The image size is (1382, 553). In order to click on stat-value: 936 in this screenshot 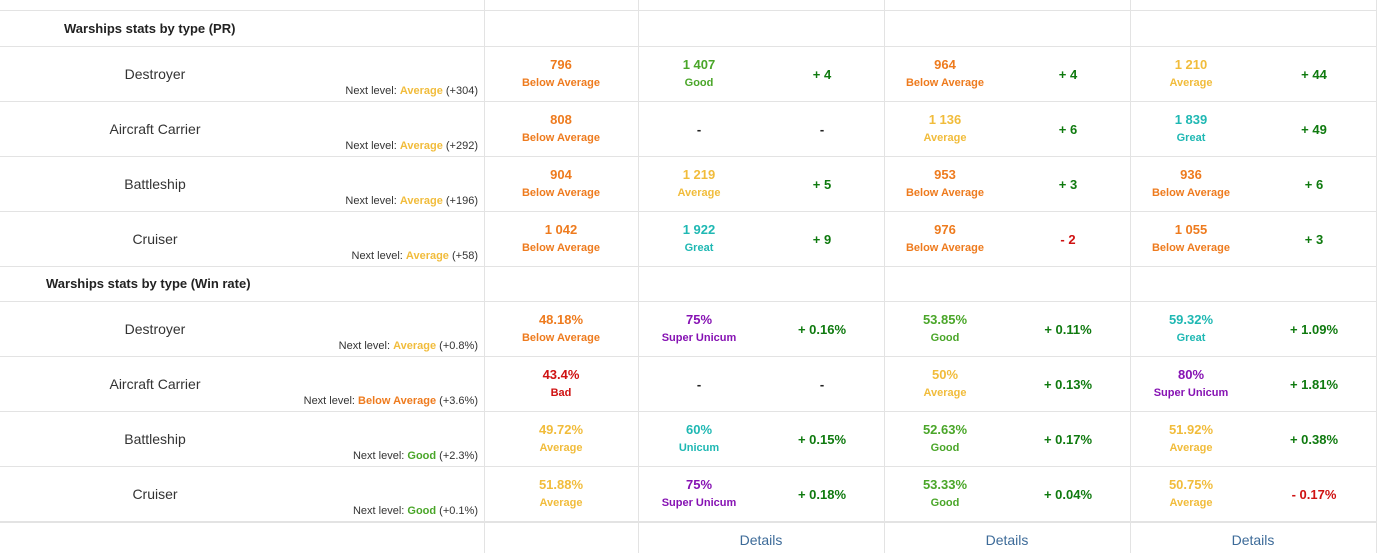, I will do `click(1191, 174)`.